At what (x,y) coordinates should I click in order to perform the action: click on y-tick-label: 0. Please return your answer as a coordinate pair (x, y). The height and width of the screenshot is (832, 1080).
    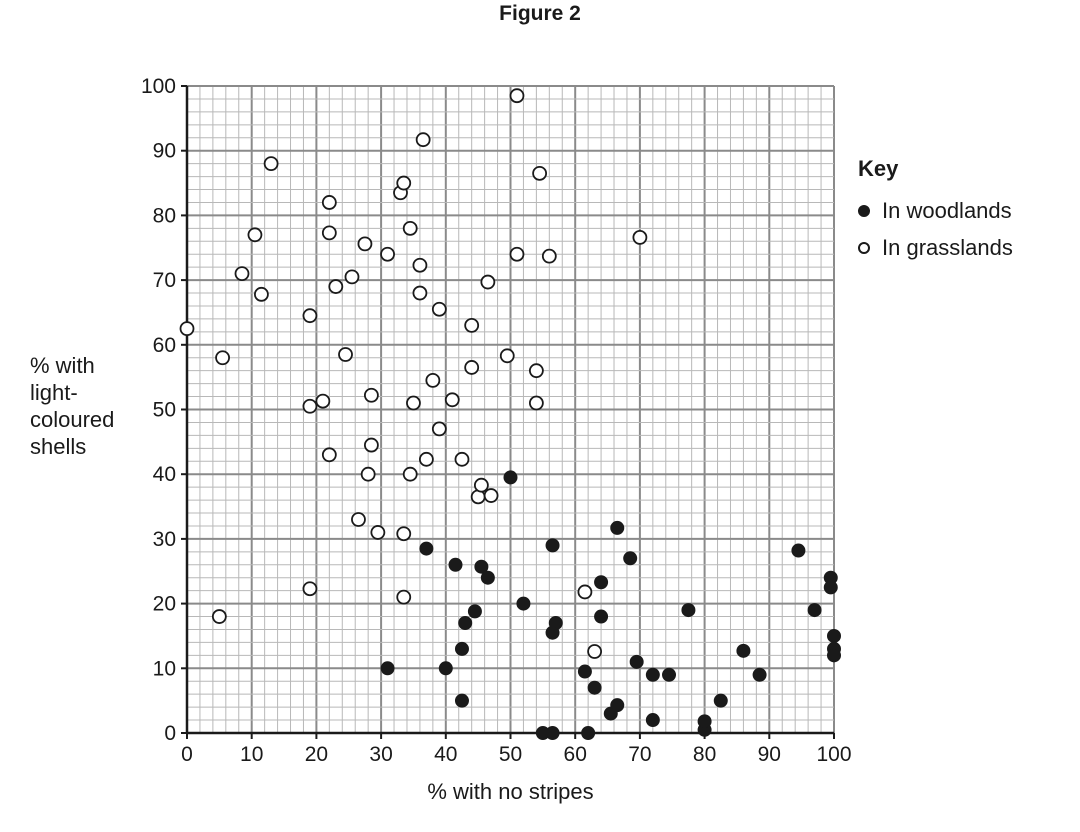
    Looking at the image, I should click on (170, 733).